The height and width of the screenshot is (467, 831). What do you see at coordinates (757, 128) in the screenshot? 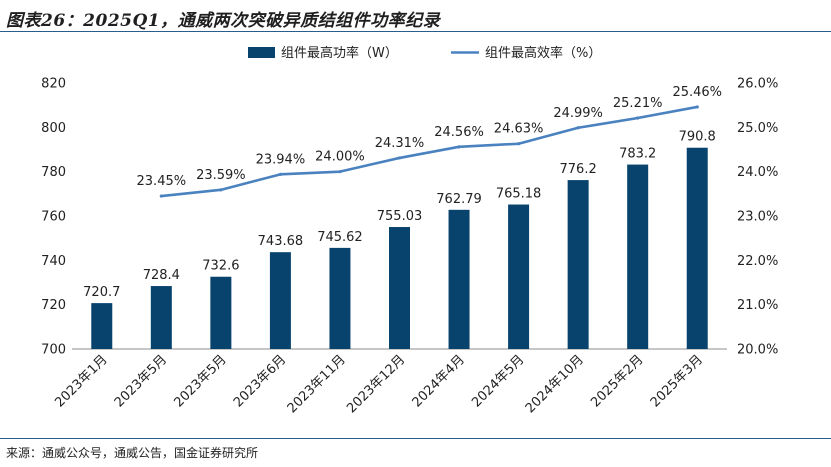
I see `y-right-tick-label: 25.0%` at bounding box center [757, 128].